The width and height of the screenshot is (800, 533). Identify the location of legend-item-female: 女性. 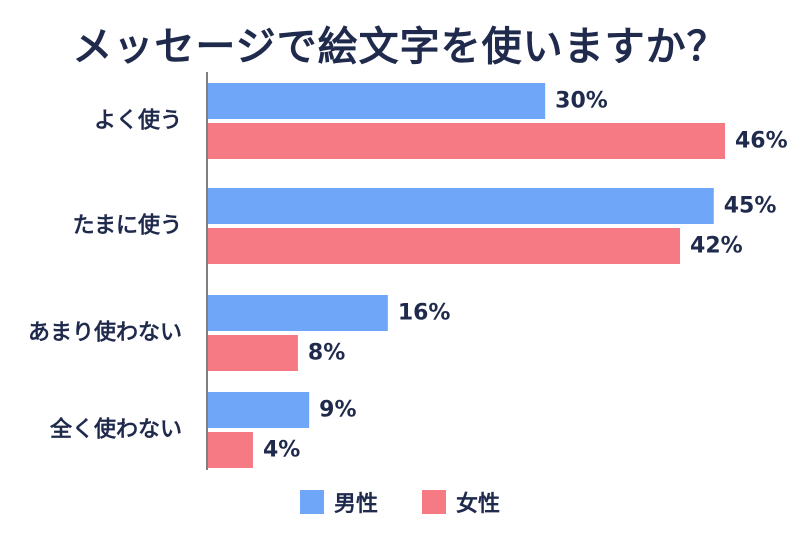
(461, 502).